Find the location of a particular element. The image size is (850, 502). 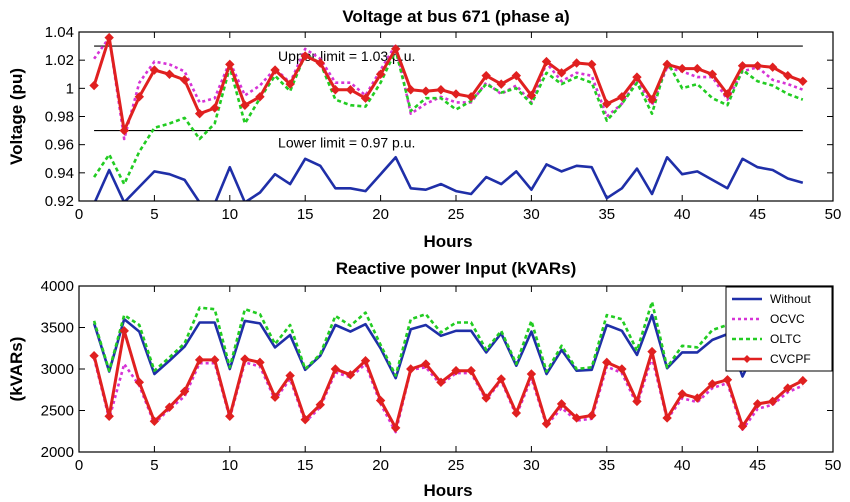

x-tick-label: 5 is located at coordinates (154, 465).